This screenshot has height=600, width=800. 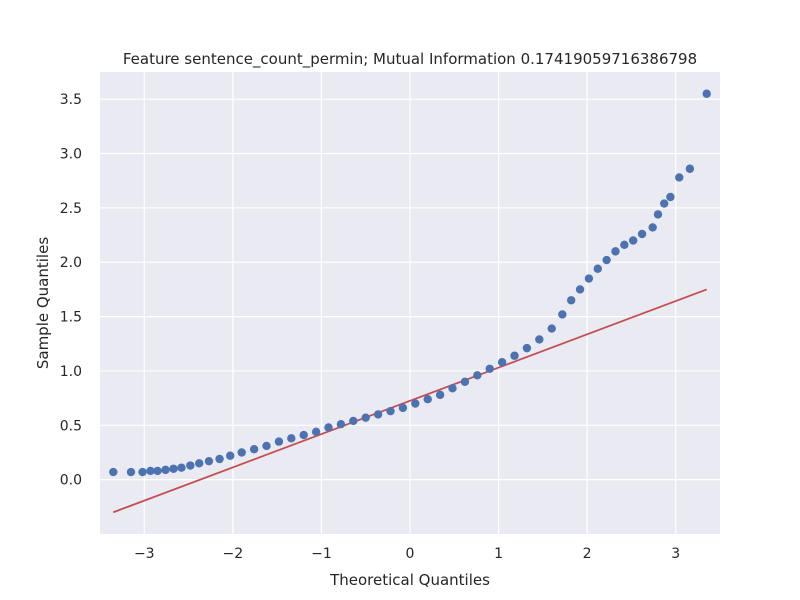 What do you see at coordinates (71, 481) in the screenshot?
I see `y-tick-label: 0.0` at bounding box center [71, 481].